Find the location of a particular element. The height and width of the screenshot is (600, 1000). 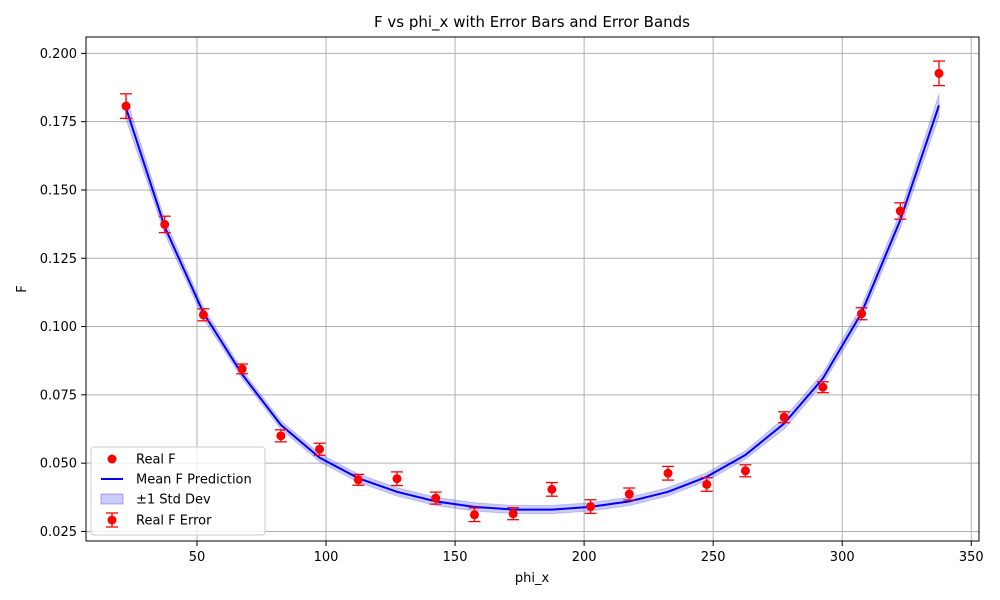

x-axis-ticks: 50 100 150 200 250 300 350 is located at coordinates (586, 553).